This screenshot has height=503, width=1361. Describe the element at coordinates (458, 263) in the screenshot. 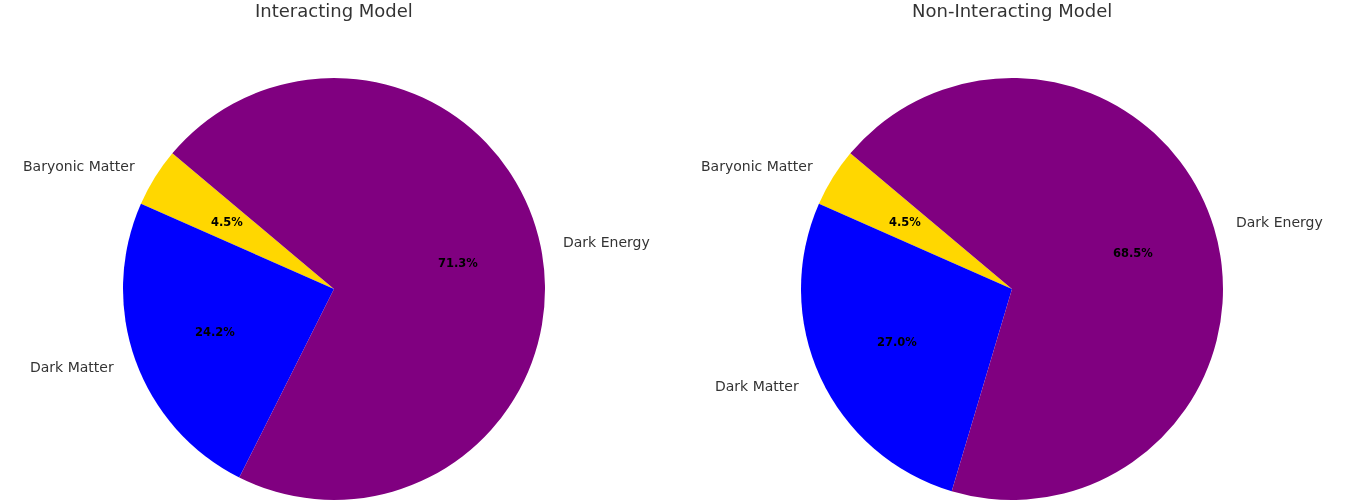

I see `data-label: 71.3%` at that location.